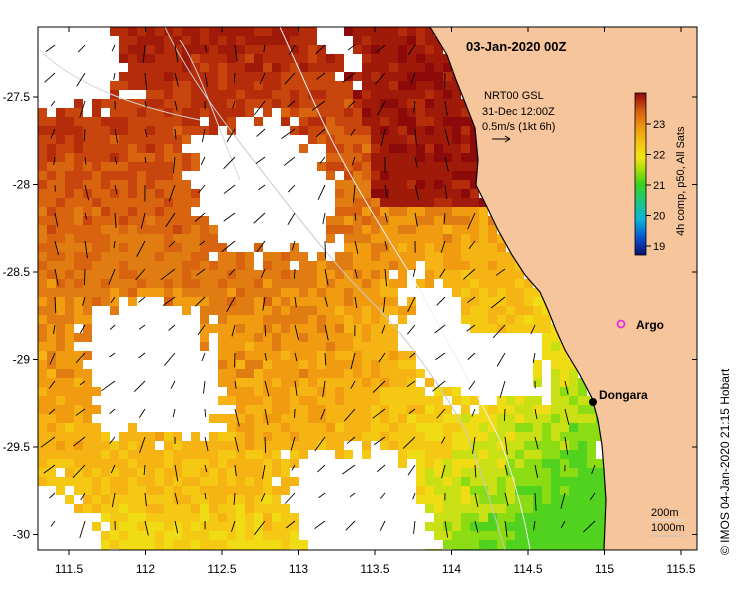 The width and height of the screenshot is (739, 592). Describe the element at coordinates (623, 395) in the screenshot. I see `dongara-label: Dongara` at that location.